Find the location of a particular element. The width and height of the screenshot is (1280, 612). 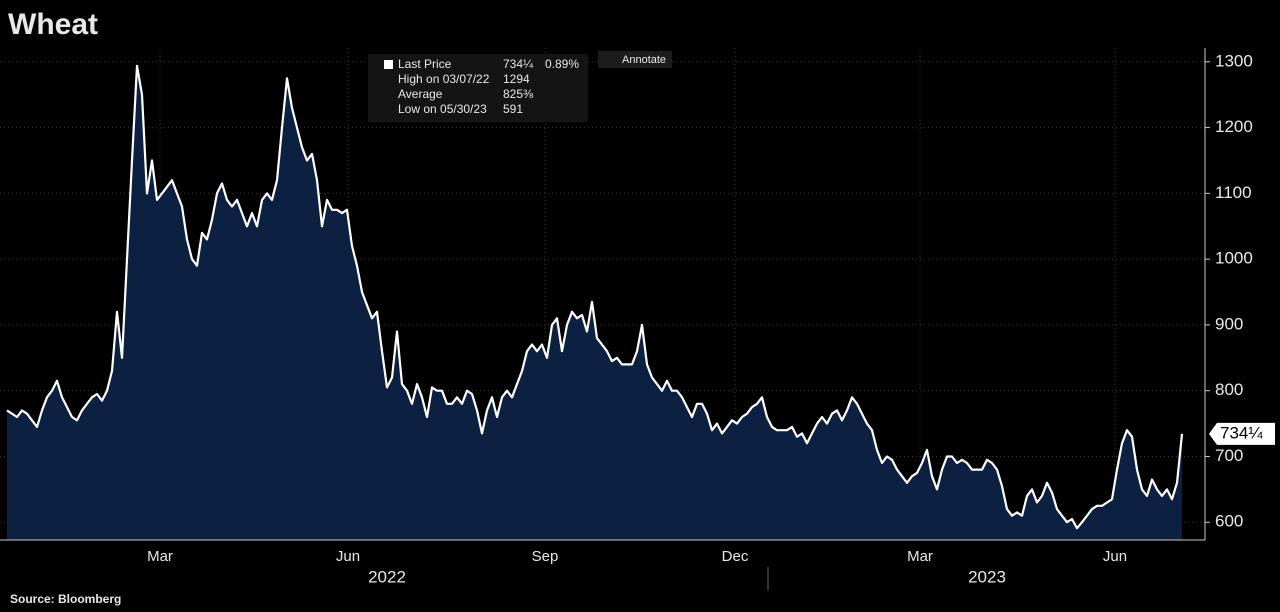

legend-label: Last Price is located at coordinates (425, 64).